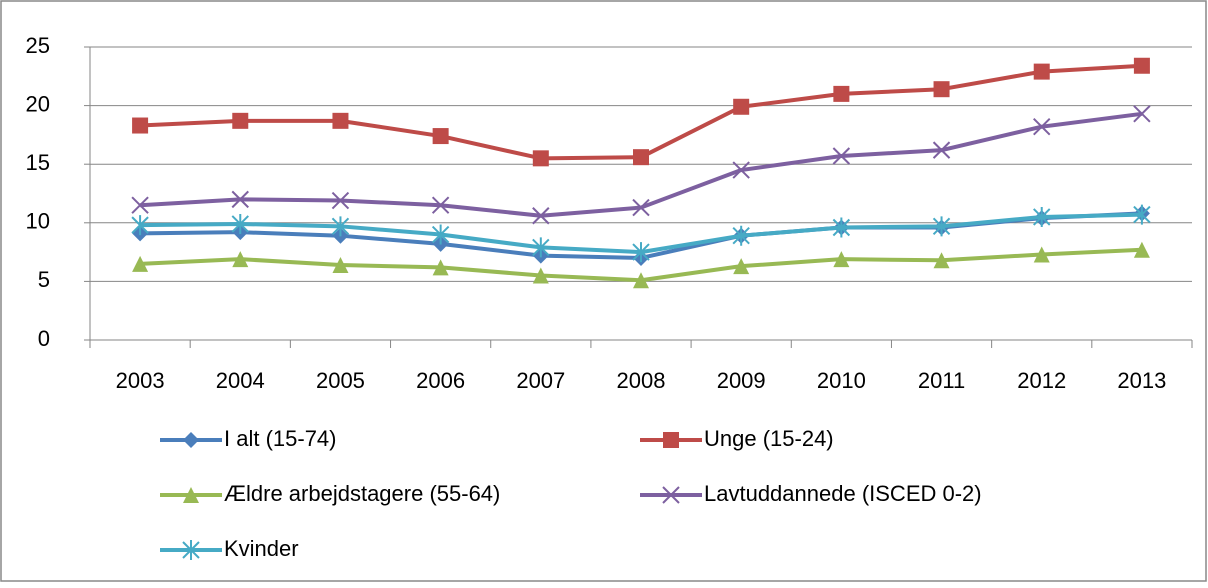 The image size is (1208, 588). I want to click on x-tick-label: 2005, so click(340, 380).